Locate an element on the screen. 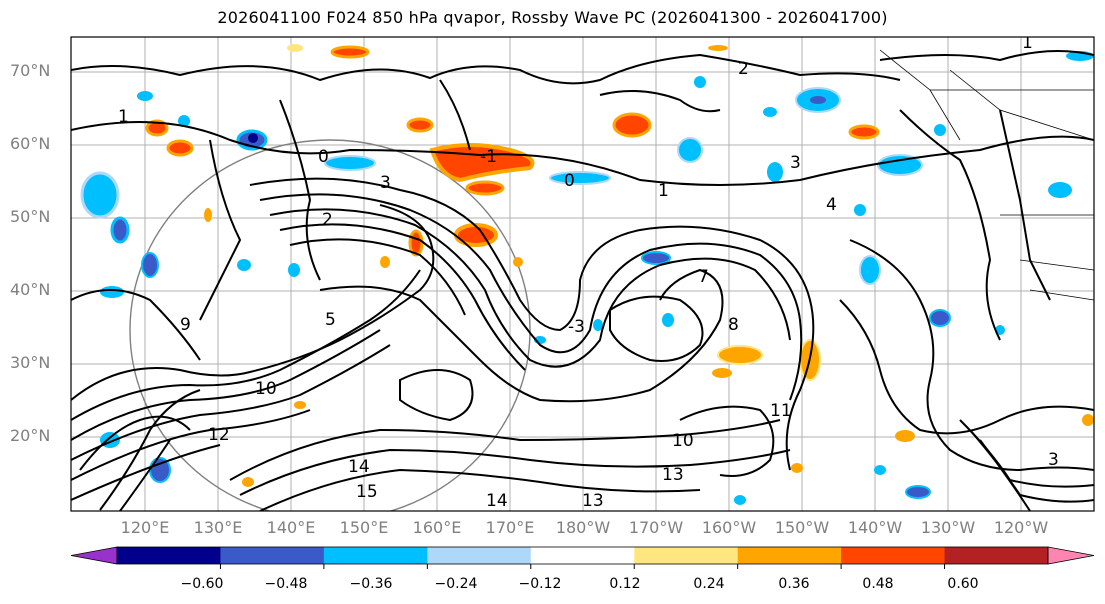 This screenshot has height=604, width=1105. contour-label: -1 is located at coordinates (488, 157).